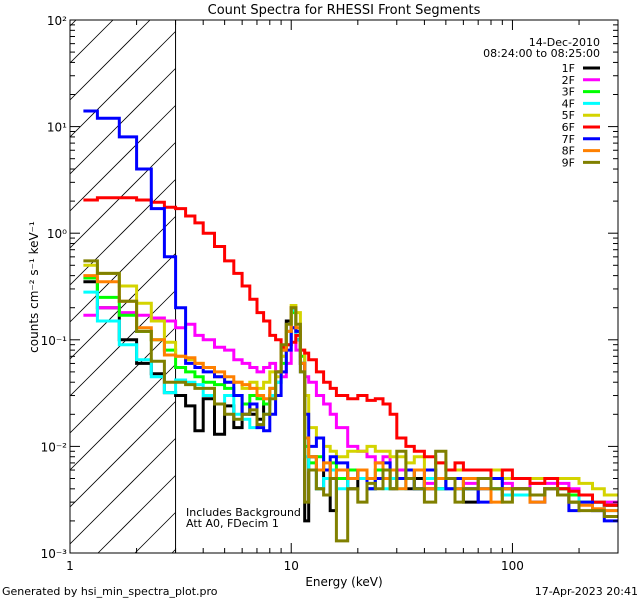 Image resolution: width=640 pixels, height=600 pixels. I want to click on y-tick-label: 10⁻¹, so click(54, 341).